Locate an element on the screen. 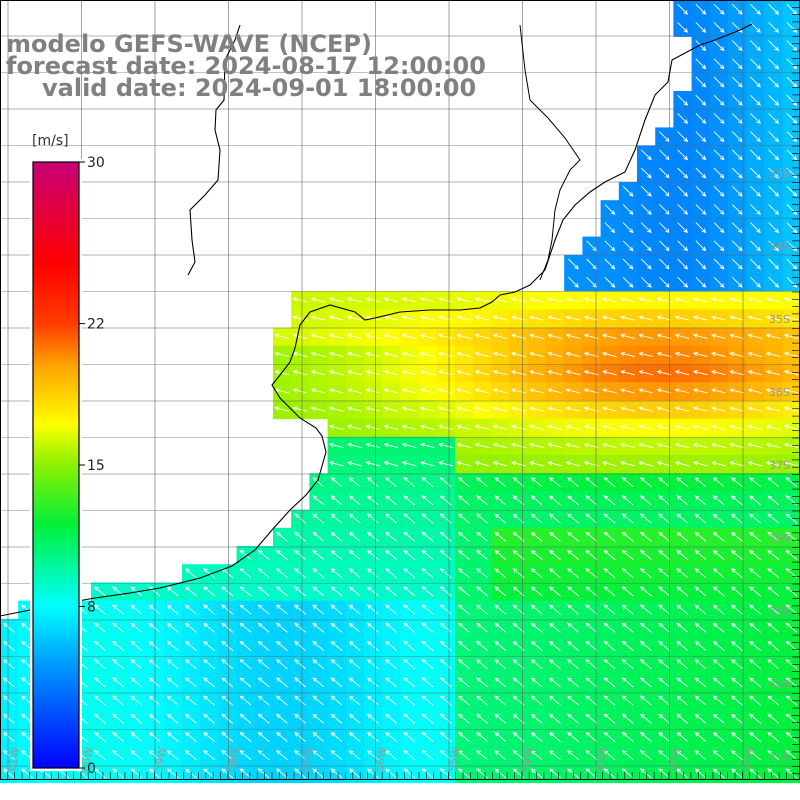  longitude-label: 57W is located at coordinates (307, 759).